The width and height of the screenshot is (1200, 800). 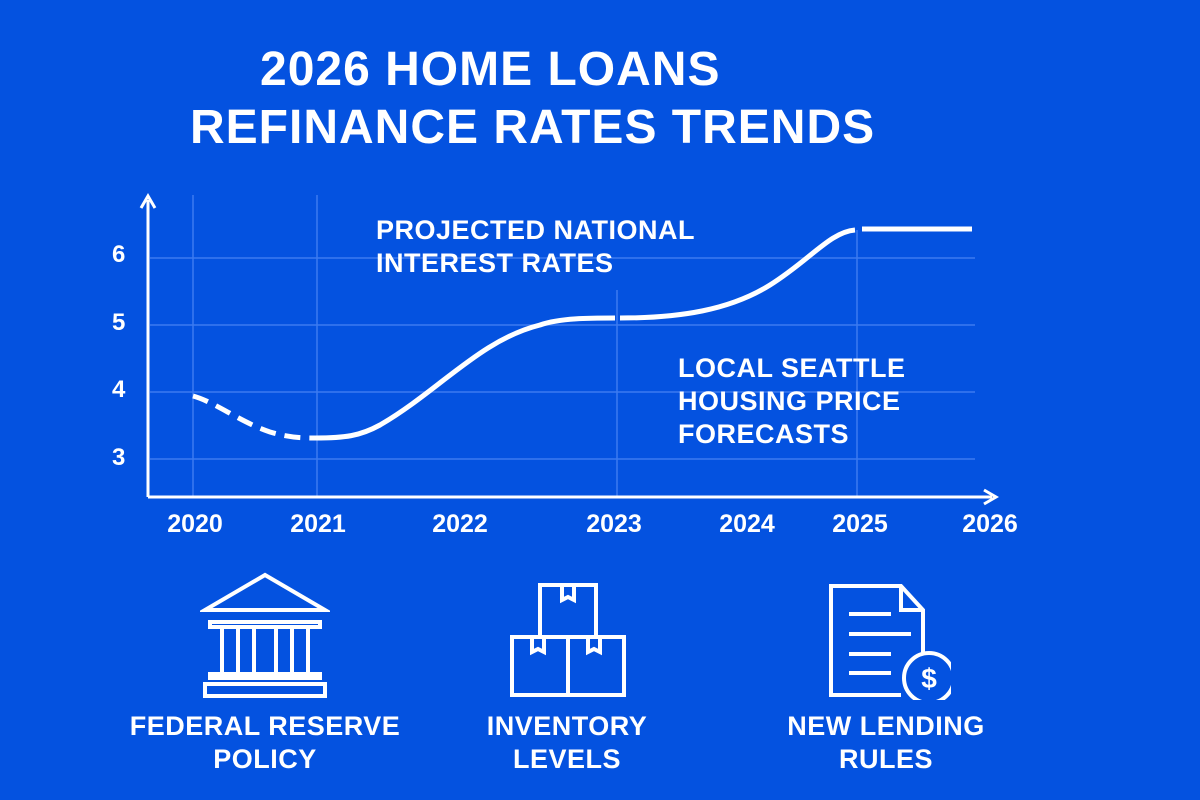 What do you see at coordinates (119, 254) in the screenshot?
I see `y-tick-6: 6` at bounding box center [119, 254].